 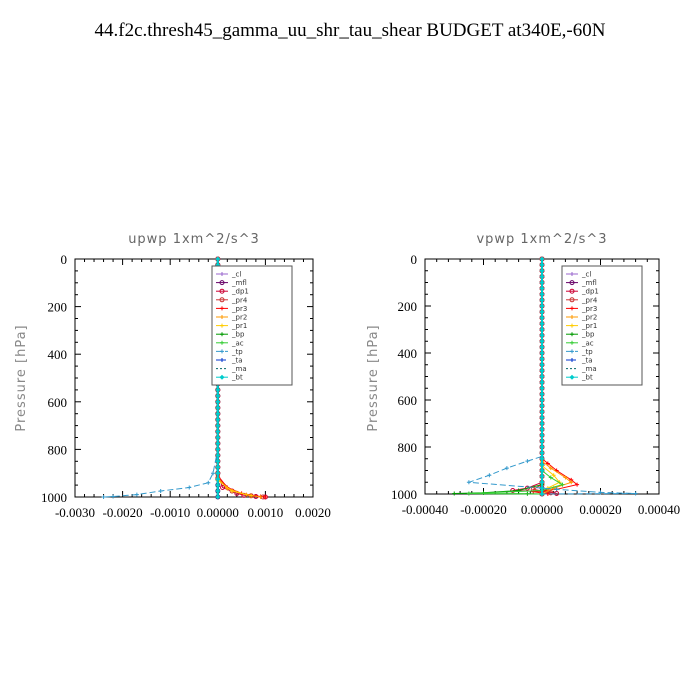 I want to click on panel-1-series-tp, so click(x=160, y=378).